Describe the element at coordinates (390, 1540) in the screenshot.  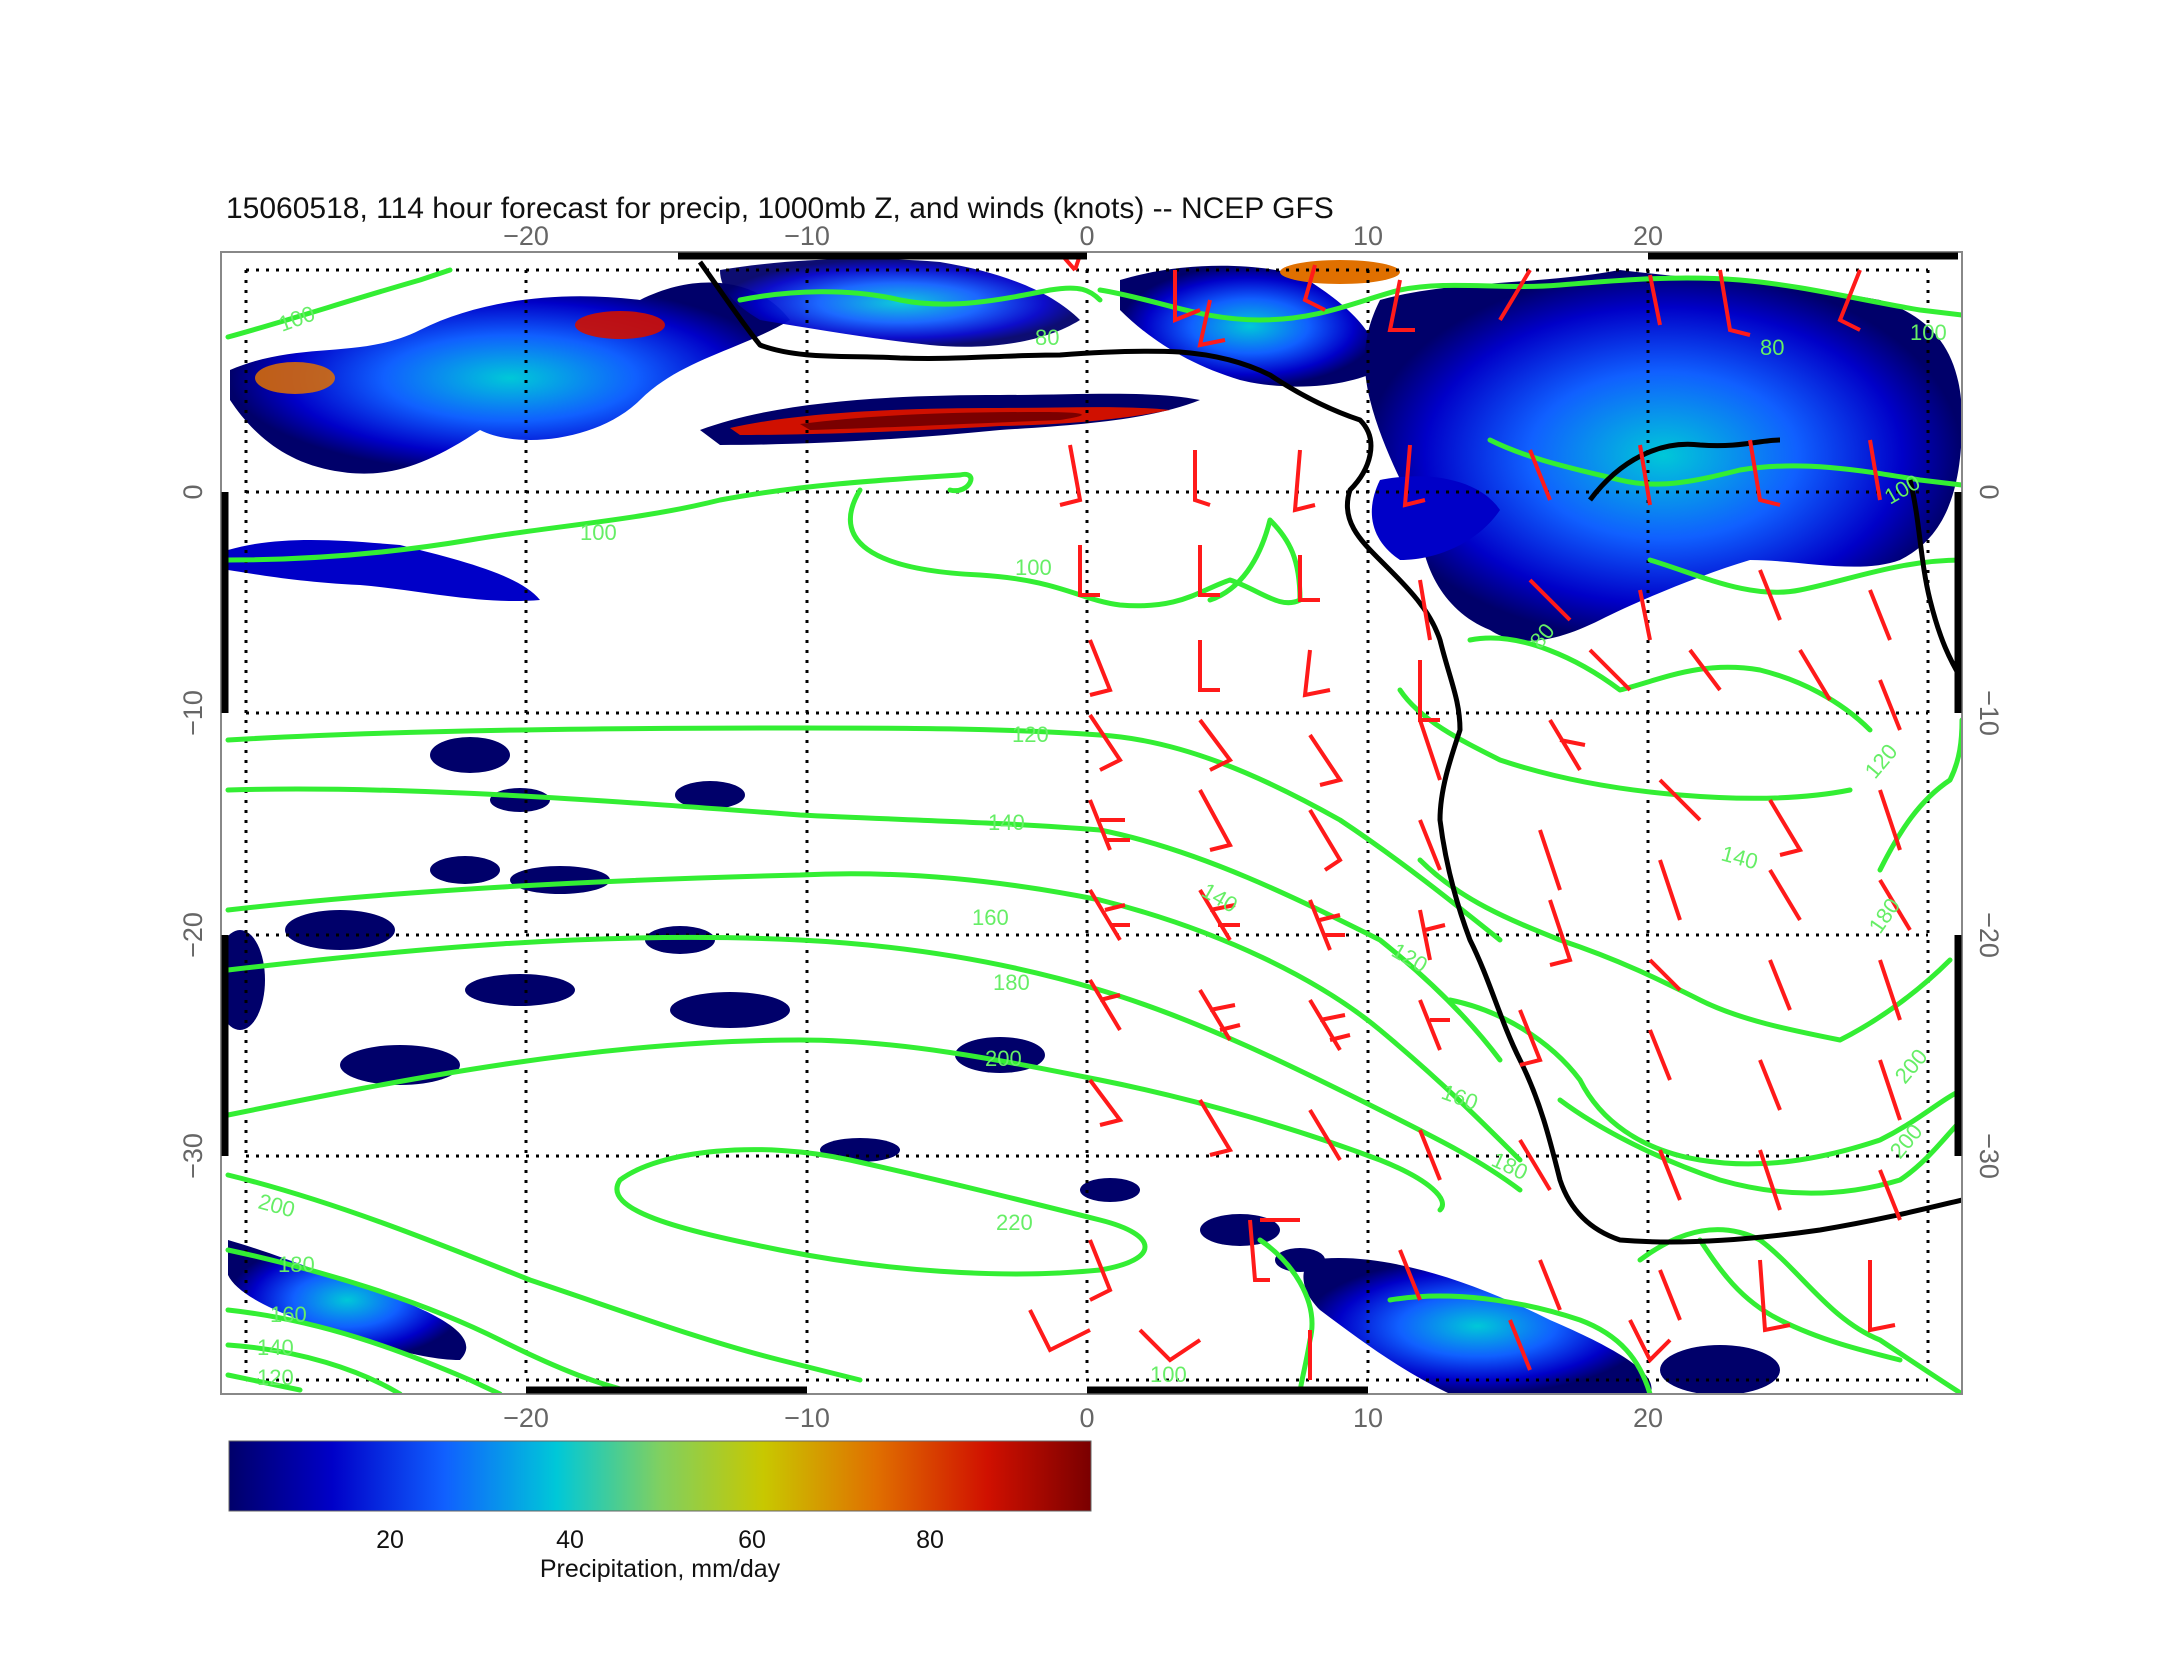
I see `colorbar-tick: 20` at that location.